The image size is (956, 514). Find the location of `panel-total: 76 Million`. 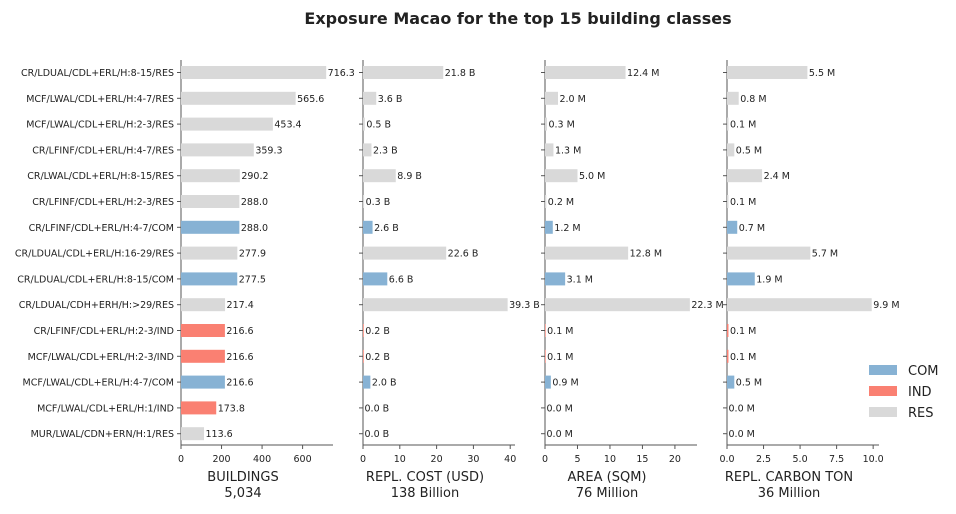

panel-total: 76 Million is located at coordinates (607, 493).